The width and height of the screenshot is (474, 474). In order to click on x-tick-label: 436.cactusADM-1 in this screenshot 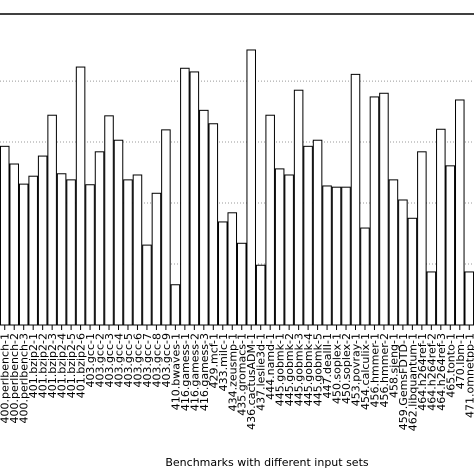, I will do `click(251, 381)`.